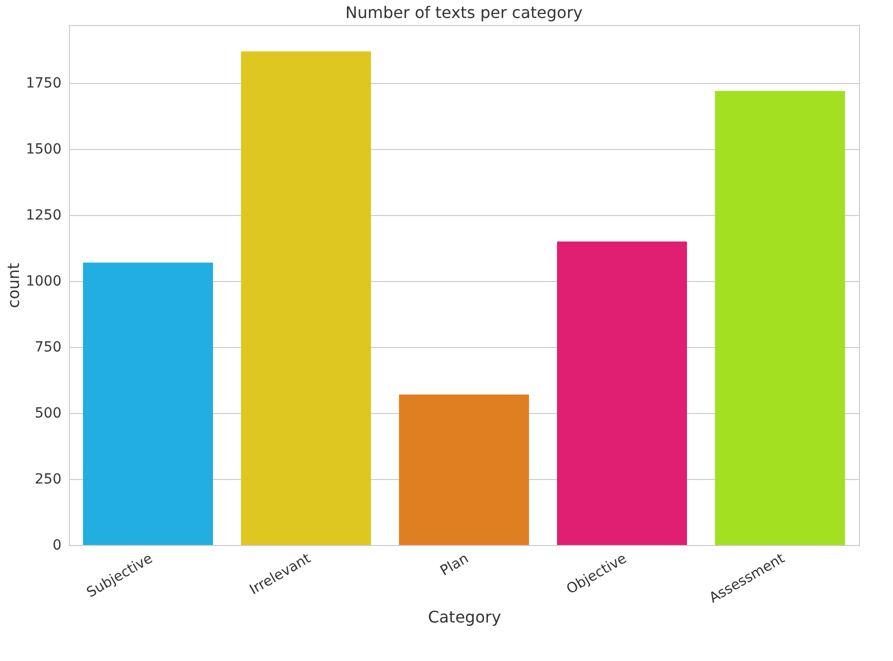  What do you see at coordinates (13, 285) in the screenshot?
I see `y-axis-title: count` at bounding box center [13, 285].